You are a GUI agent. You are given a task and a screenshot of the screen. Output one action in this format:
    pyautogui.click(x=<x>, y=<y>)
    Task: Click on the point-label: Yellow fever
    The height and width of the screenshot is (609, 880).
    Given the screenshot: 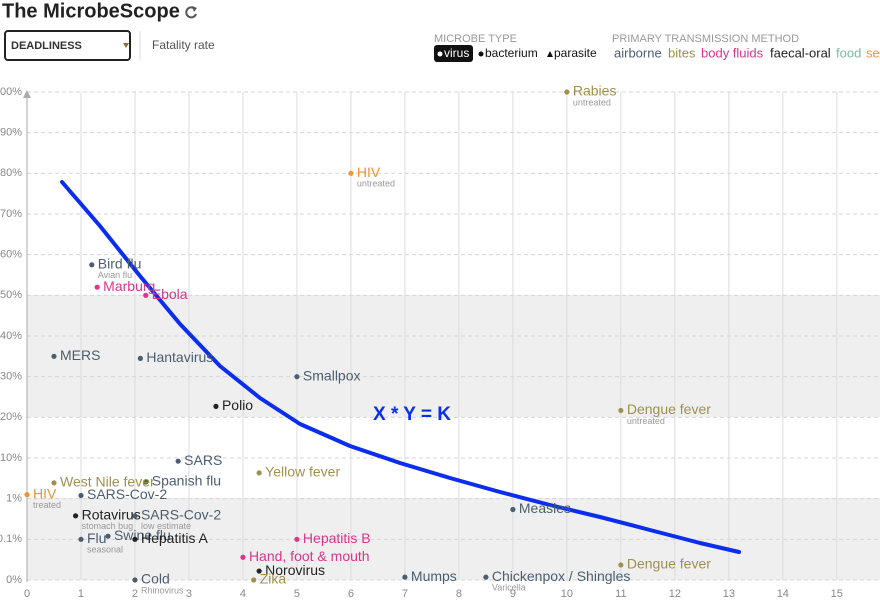 What is the action you would take?
    pyautogui.click(x=302, y=472)
    